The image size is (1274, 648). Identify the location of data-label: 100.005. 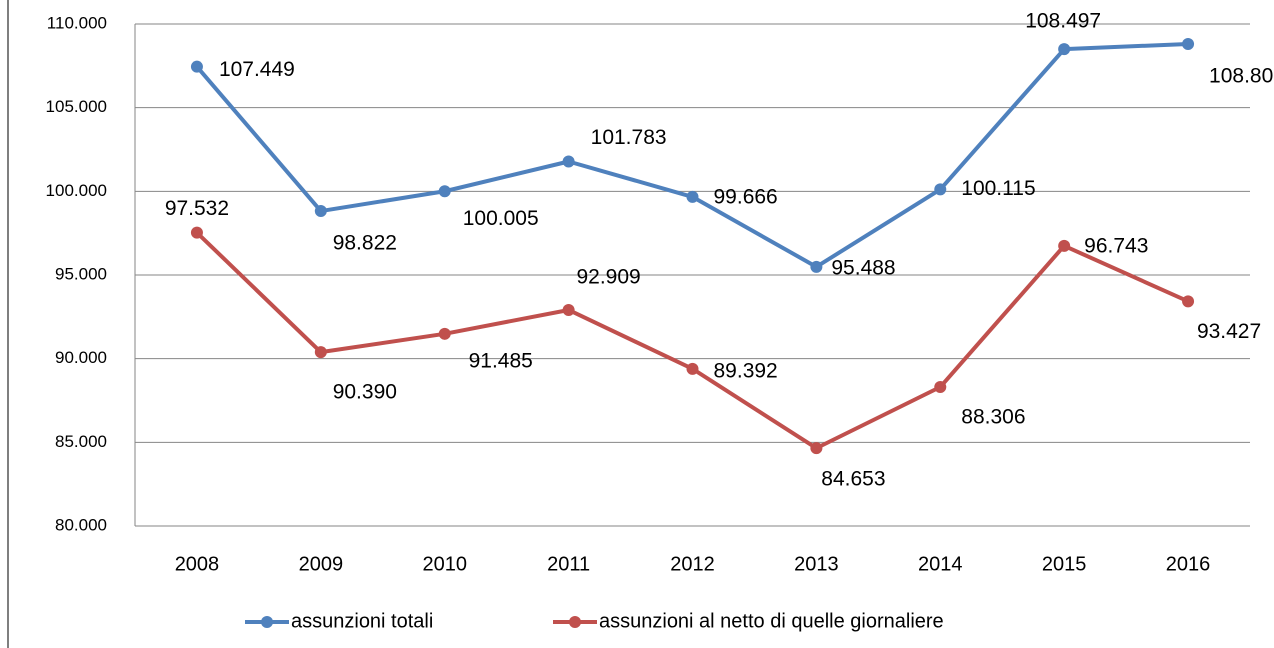
(501, 218).